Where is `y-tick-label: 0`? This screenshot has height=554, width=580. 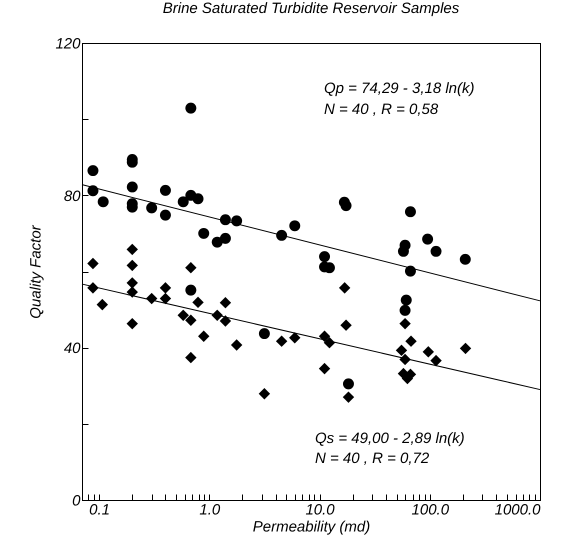 y-tick-label: 0 is located at coordinates (77, 501).